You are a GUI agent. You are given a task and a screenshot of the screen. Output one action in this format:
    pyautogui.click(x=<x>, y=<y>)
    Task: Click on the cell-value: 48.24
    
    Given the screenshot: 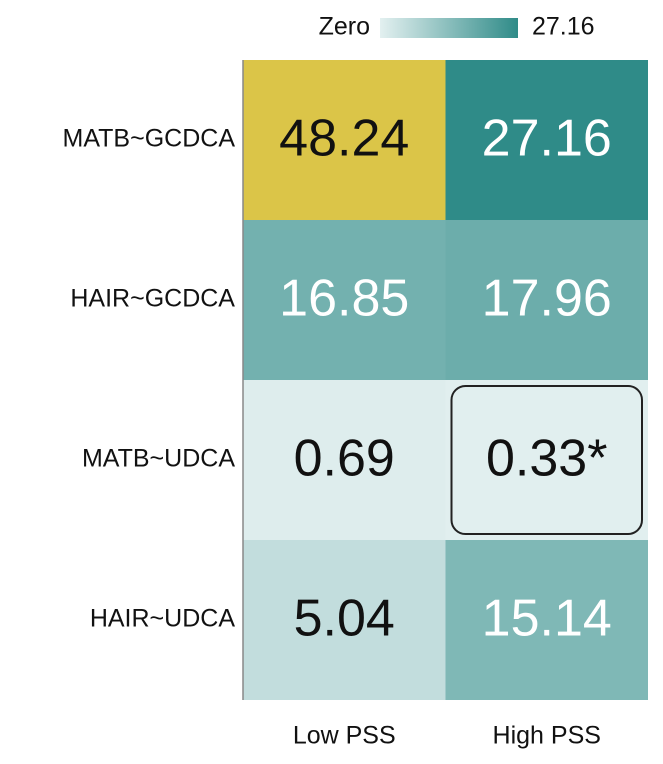 What is the action you would take?
    pyautogui.click(x=344, y=139)
    